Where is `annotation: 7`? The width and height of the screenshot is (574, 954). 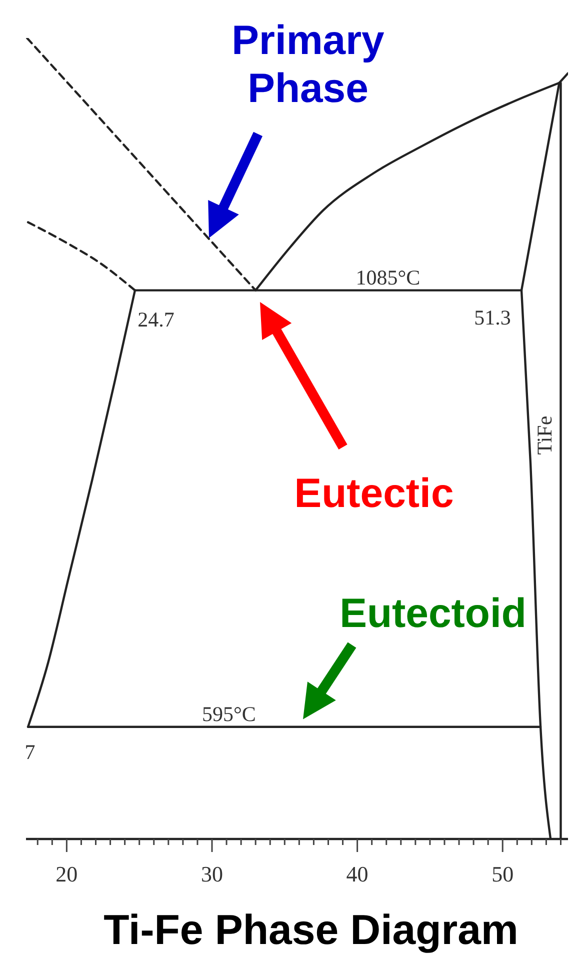 annotation: 7 is located at coordinates (30, 752).